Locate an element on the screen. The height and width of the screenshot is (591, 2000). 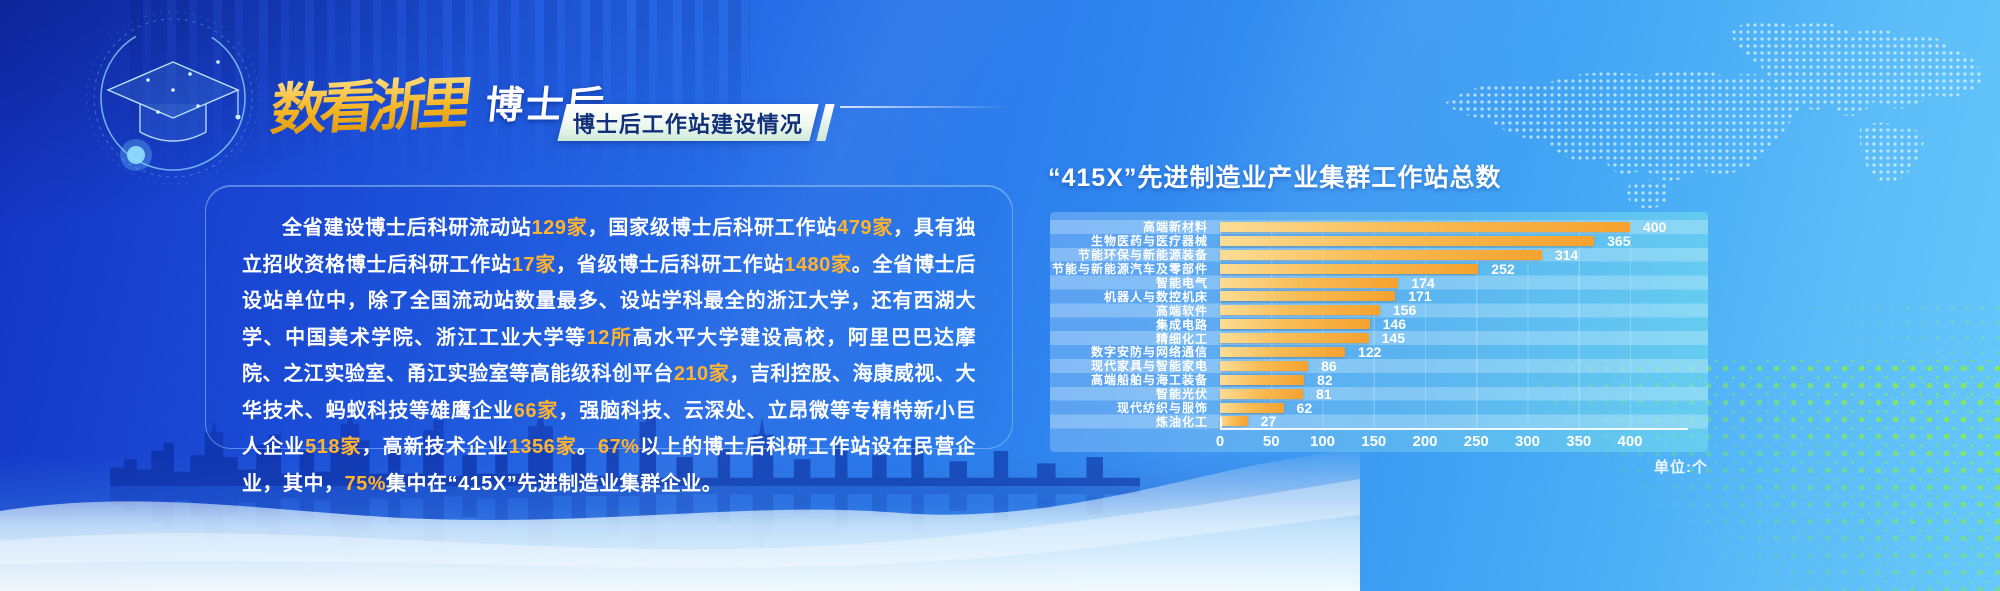
stat-highlight: 66家 is located at coordinates (536, 410).